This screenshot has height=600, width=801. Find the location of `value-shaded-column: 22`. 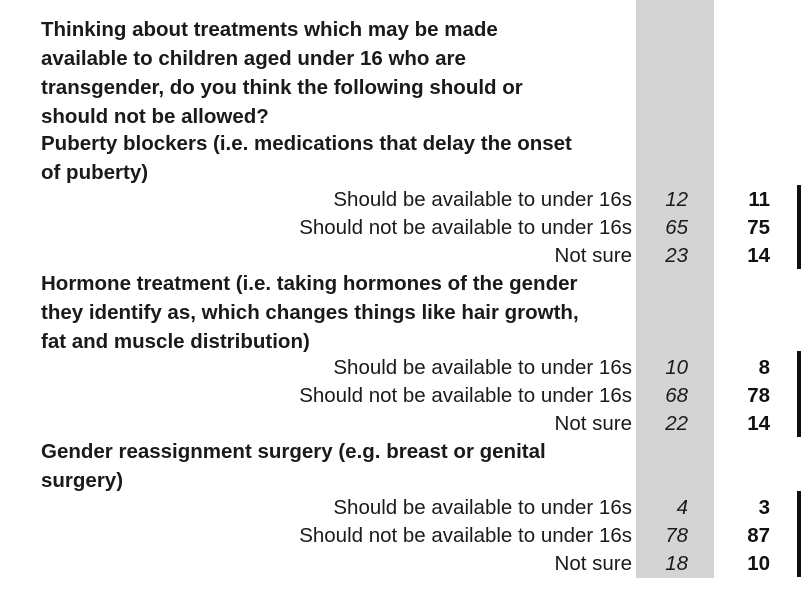

value-shaded-column: 22 is located at coordinates (676, 423).